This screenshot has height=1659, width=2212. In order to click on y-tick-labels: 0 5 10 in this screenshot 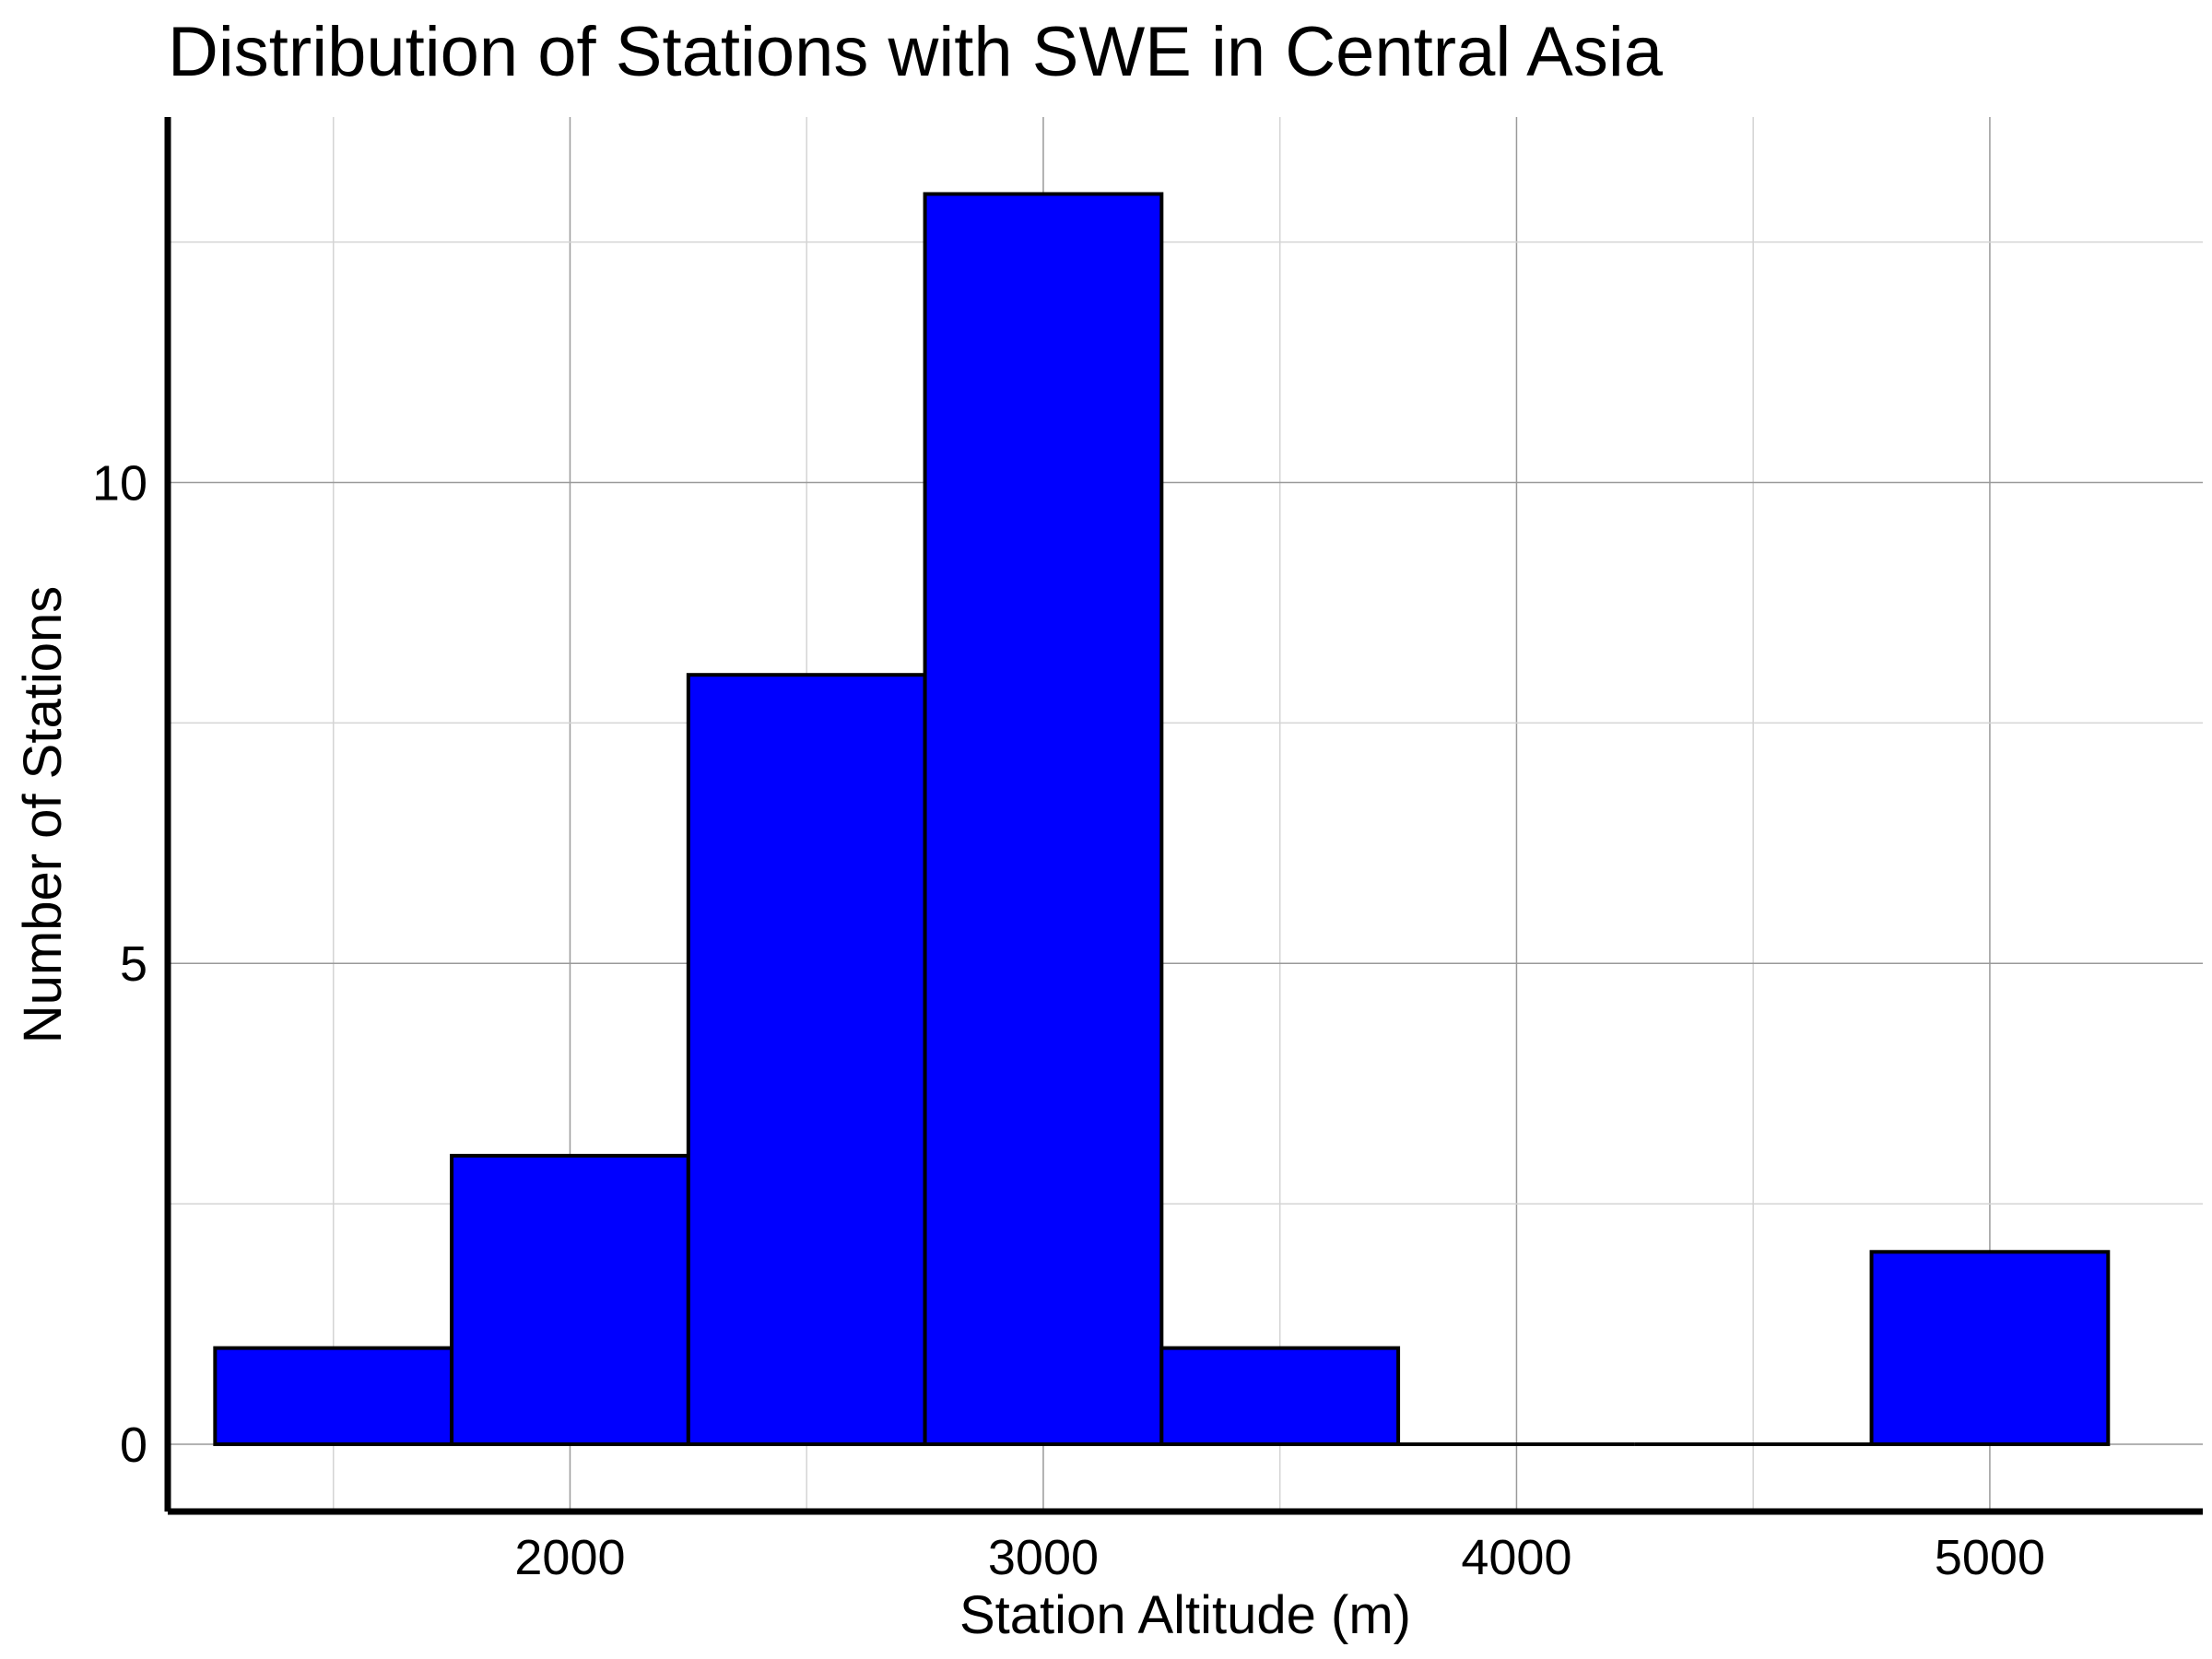, I will do `click(119, 964)`.